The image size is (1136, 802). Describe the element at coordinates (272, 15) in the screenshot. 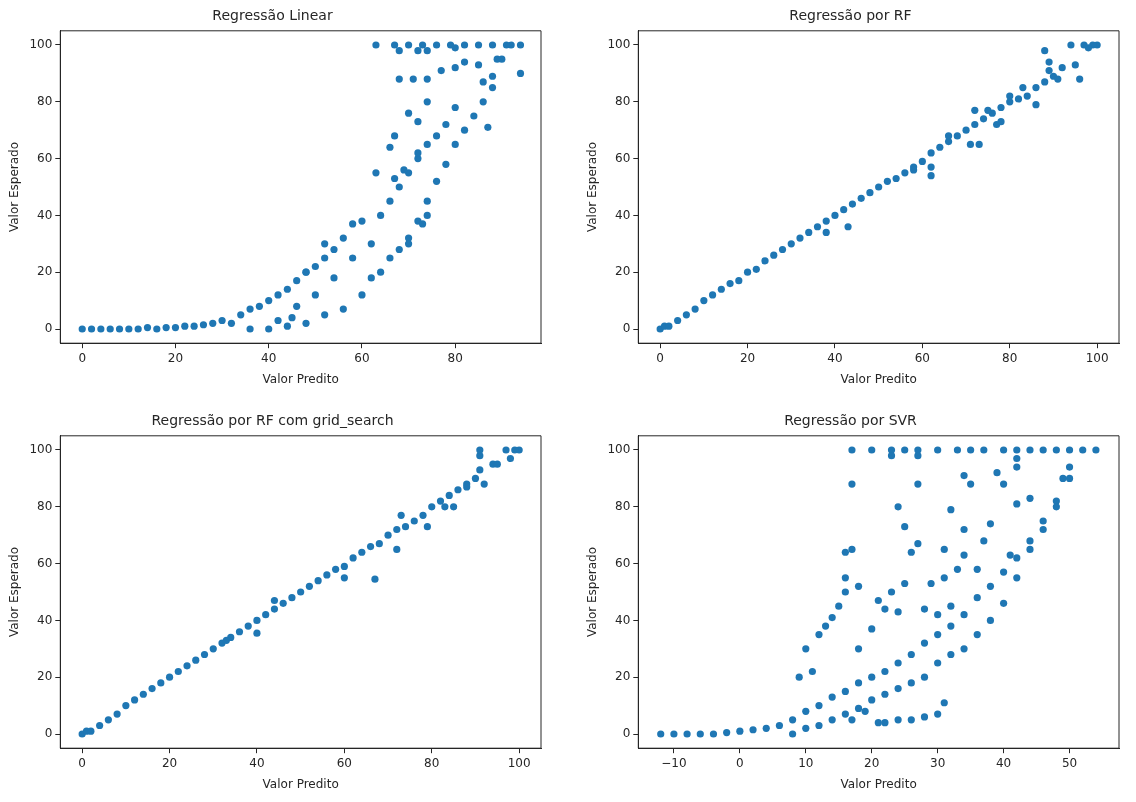

I see `chart-title: Regressão Linear` at that location.